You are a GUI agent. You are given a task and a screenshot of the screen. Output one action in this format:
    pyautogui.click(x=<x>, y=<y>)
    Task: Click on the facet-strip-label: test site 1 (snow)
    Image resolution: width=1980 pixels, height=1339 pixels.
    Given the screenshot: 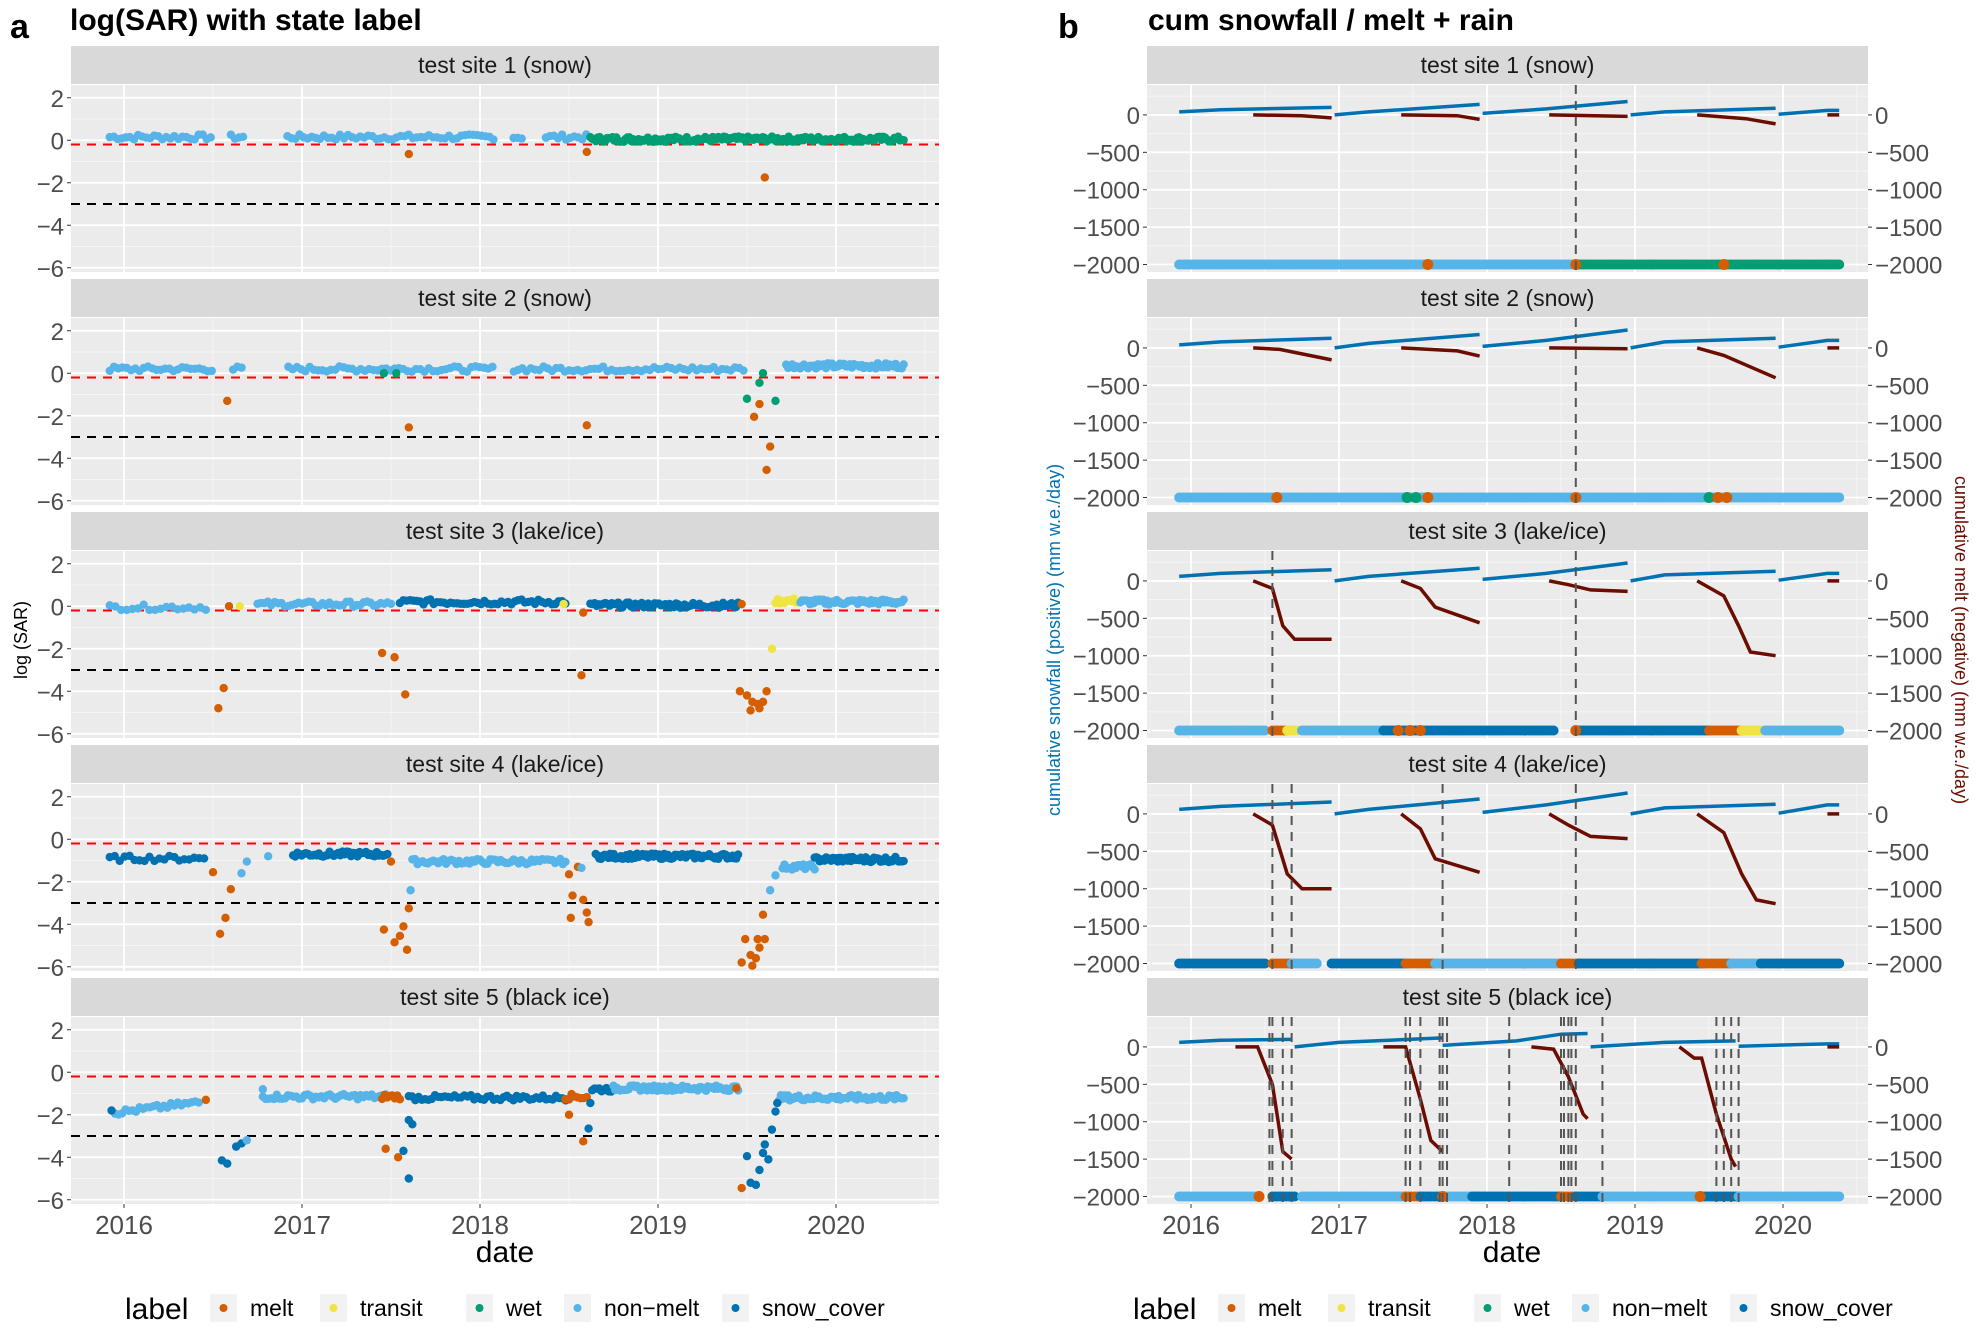 What is the action you would take?
    pyautogui.click(x=1508, y=65)
    